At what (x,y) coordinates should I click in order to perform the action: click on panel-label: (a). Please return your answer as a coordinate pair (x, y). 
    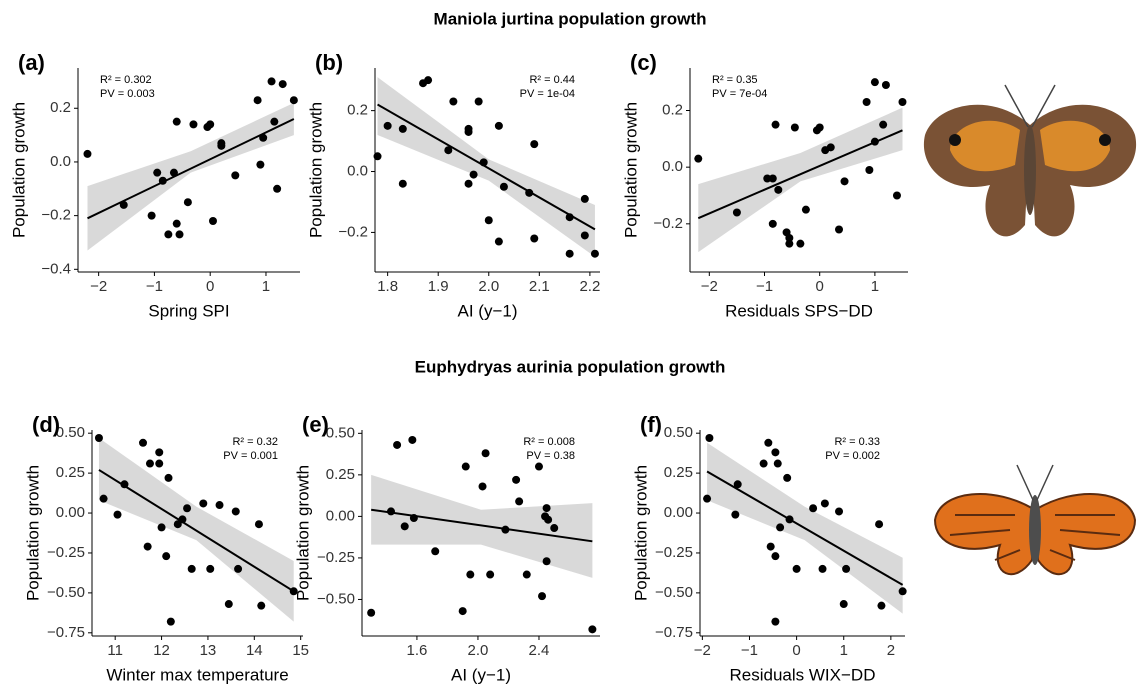
    Looking at the image, I should click on (31, 62).